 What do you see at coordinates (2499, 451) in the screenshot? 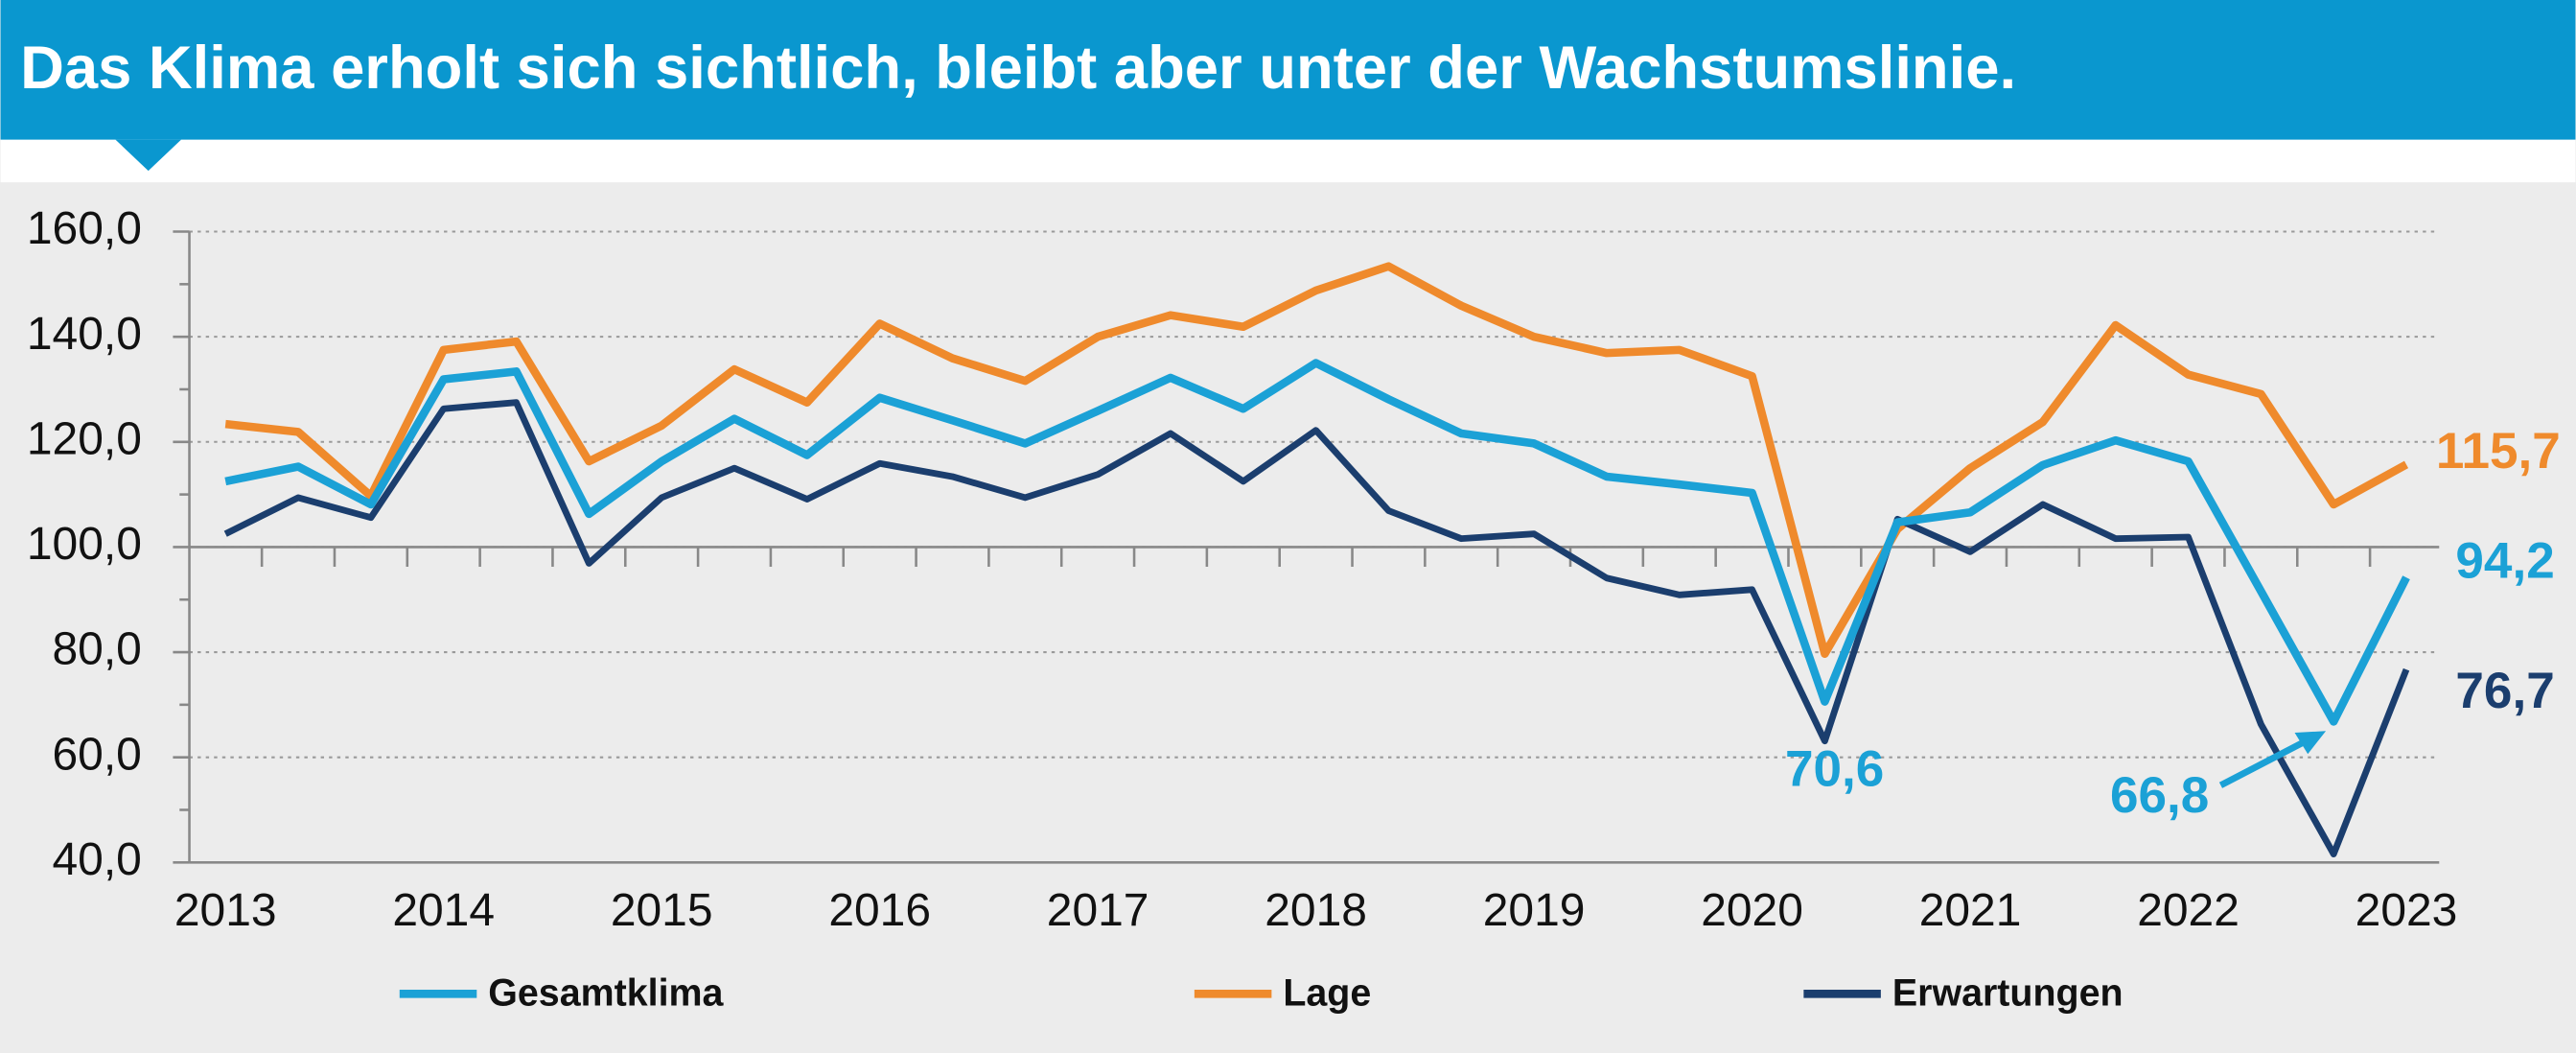
I see `value-label: 115,7` at bounding box center [2499, 451].